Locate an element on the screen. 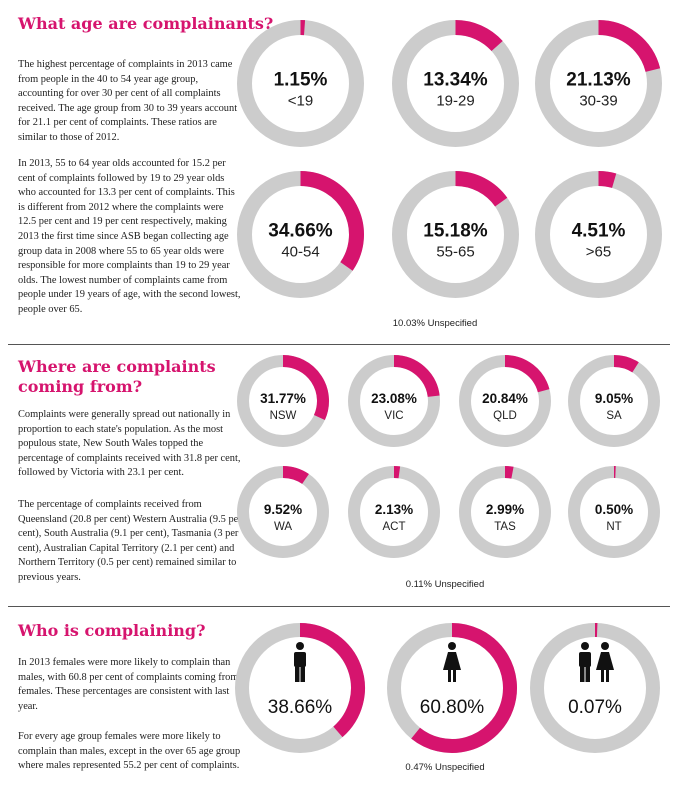 The image size is (679, 804). state-section-title-line-1: Where are complaints is located at coordinates (117, 366).